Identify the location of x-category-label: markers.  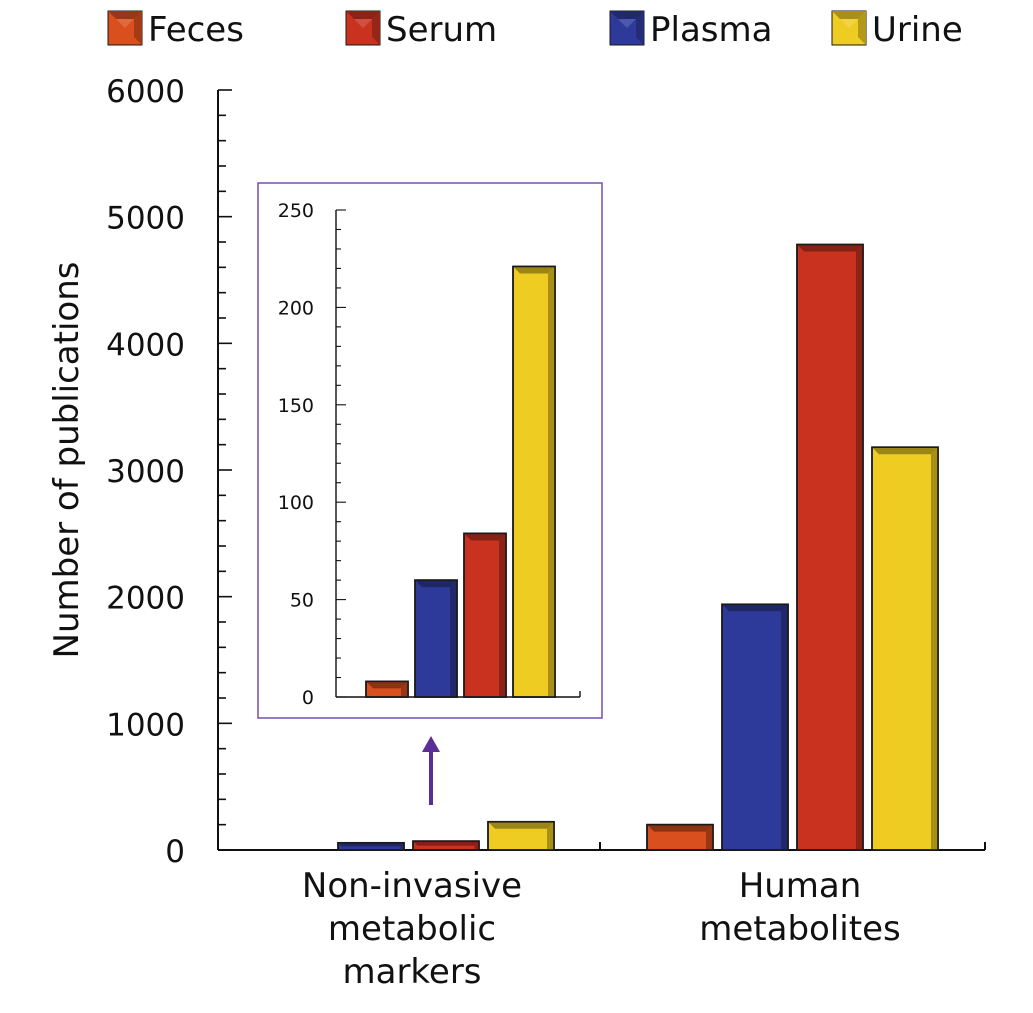
(411, 972).